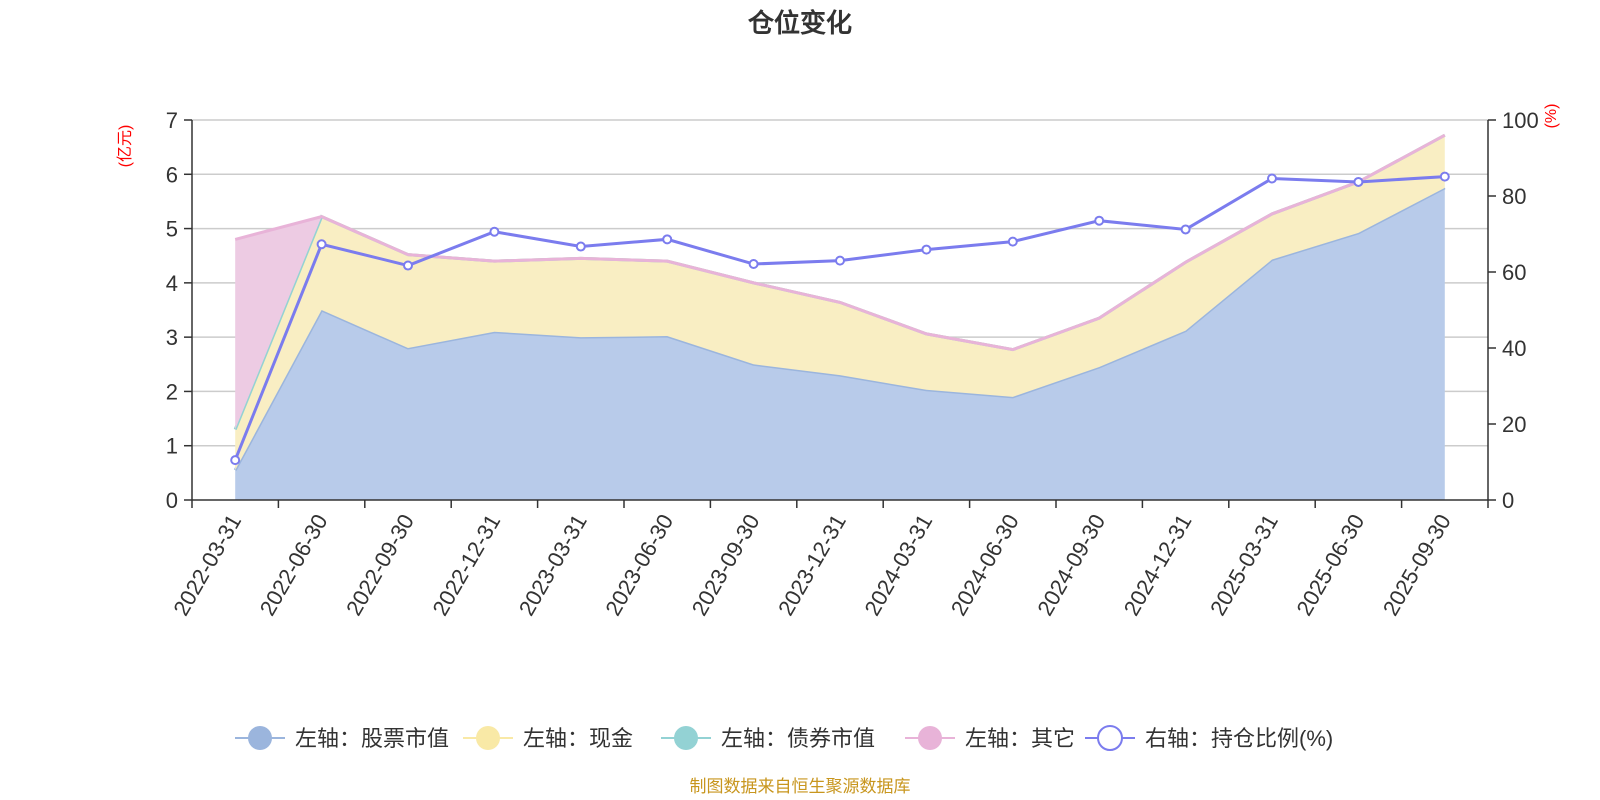 This screenshot has height=800, width=1600. Describe the element at coordinates (1071, 565) in the screenshot. I see `x-tick-label: 2024-09-30` at that location.